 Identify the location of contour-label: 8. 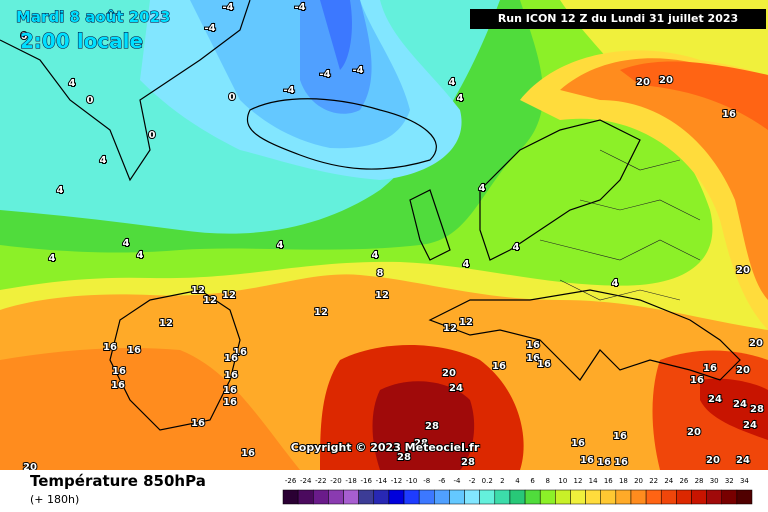
(380, 273).